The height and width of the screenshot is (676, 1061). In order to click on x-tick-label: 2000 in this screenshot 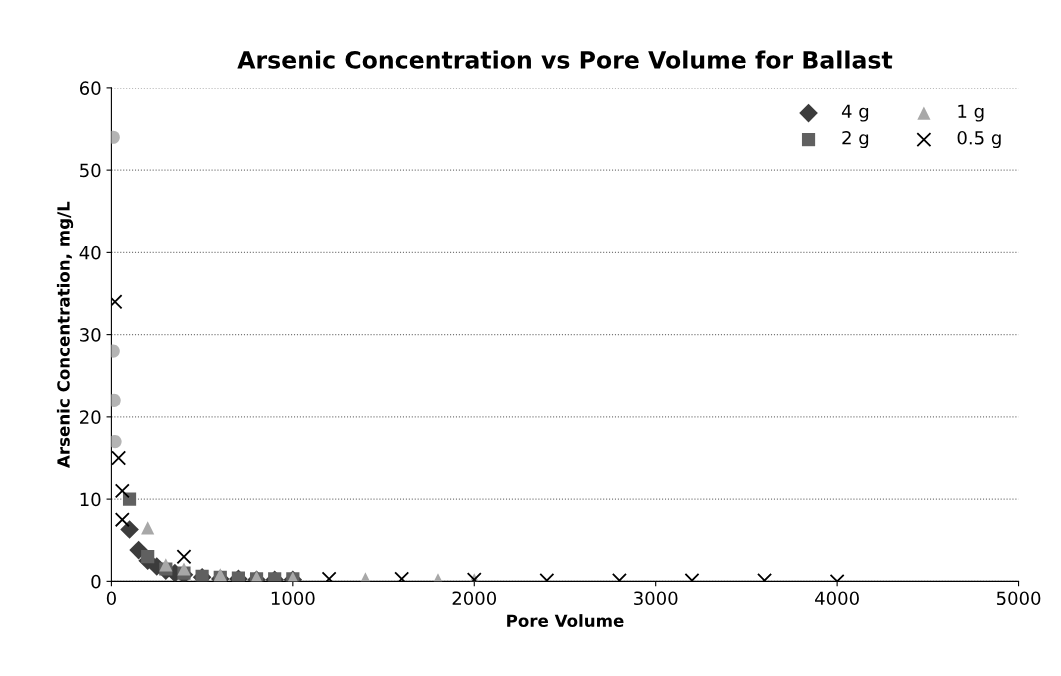, I will do `click(474, 598)`.